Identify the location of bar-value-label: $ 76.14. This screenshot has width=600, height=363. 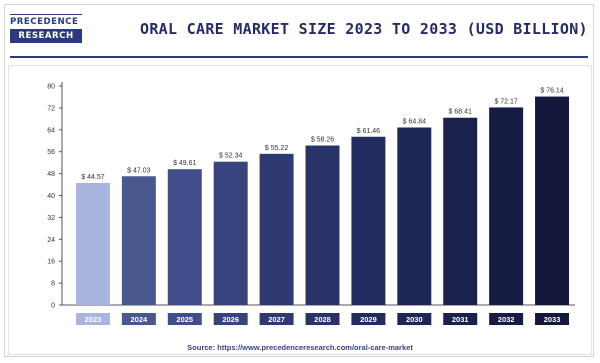
(551, 91).